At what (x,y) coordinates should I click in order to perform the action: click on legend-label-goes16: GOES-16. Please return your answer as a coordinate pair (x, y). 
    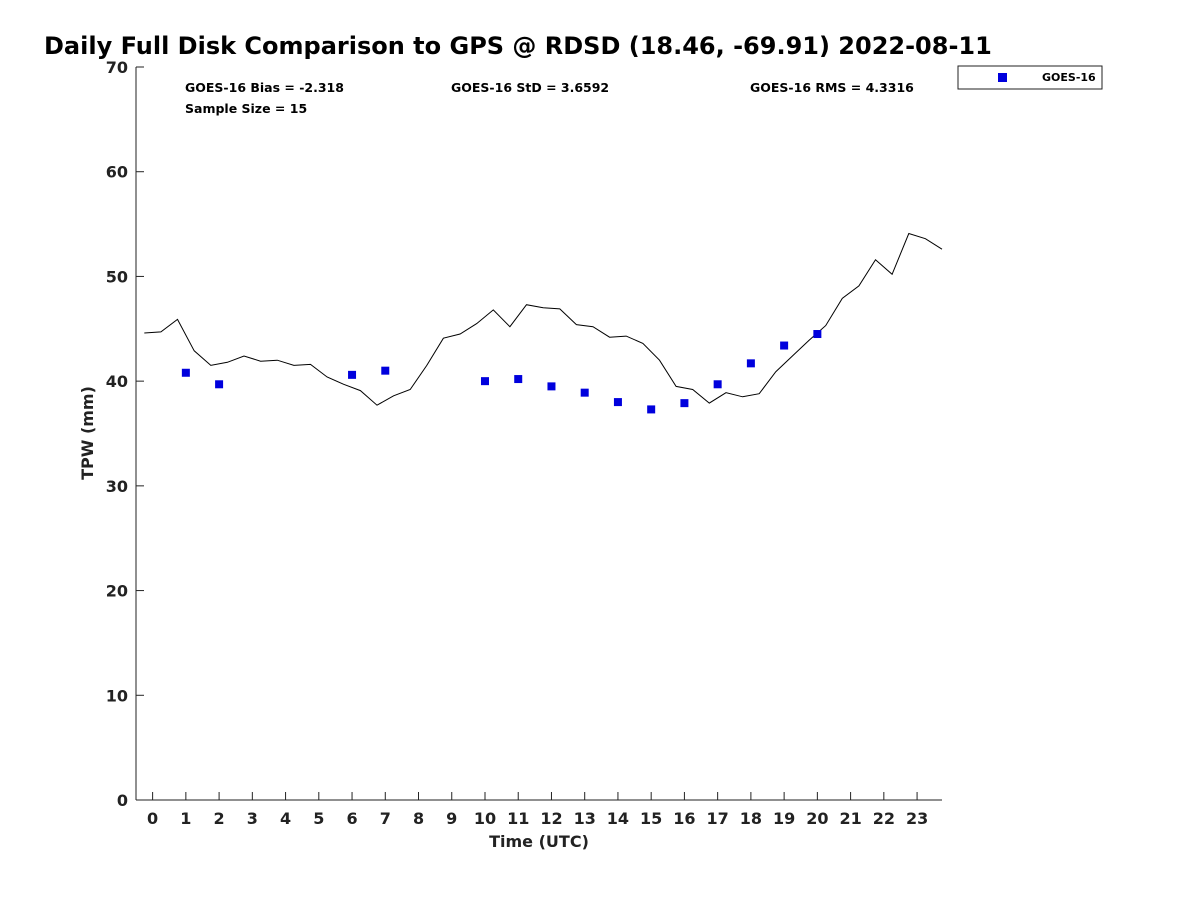
    Looking at the image, I should click on (1069, 77).